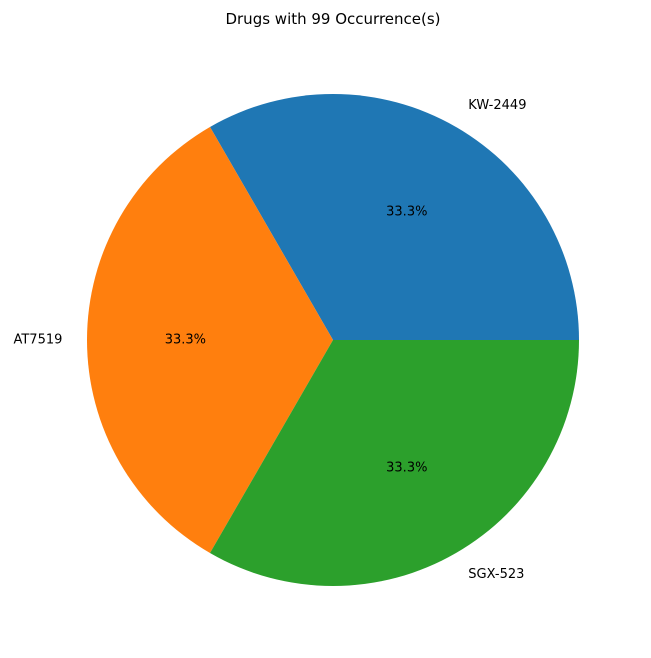 The height and width of the screenshot is (658, 651). What do you see at coordinates (37, 340) in the screenshot?
I see `slice-label-at7519: AT7519` at bounding box center [37, 340].